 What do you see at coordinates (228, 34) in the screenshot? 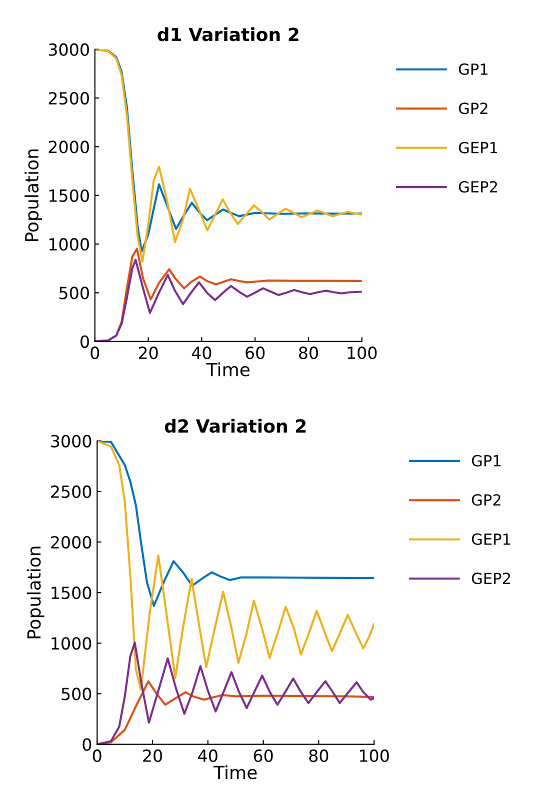
I see `chart-title: d1 Variation 2` at bounding box center [228, 34].